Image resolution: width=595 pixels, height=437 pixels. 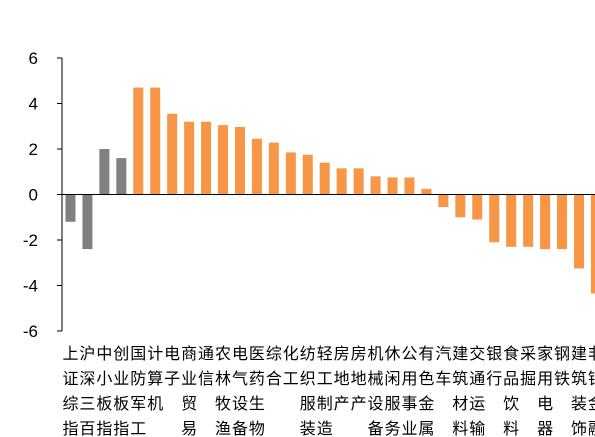 I want to click on x-category-label-char: 合, so click(x=274, y=379).